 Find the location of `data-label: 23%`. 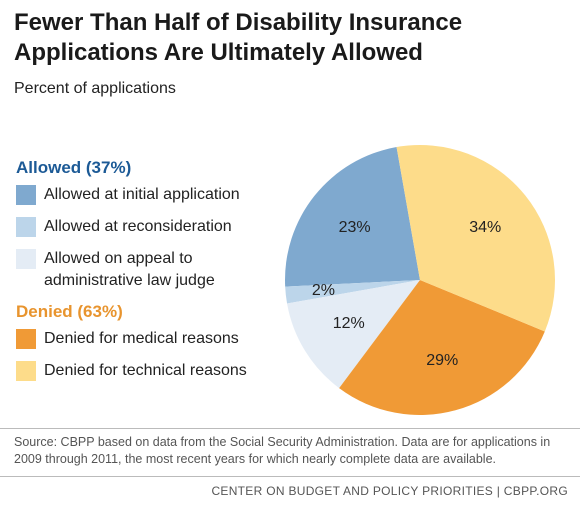

data-label: 23% is located at coordinates (355, 227).